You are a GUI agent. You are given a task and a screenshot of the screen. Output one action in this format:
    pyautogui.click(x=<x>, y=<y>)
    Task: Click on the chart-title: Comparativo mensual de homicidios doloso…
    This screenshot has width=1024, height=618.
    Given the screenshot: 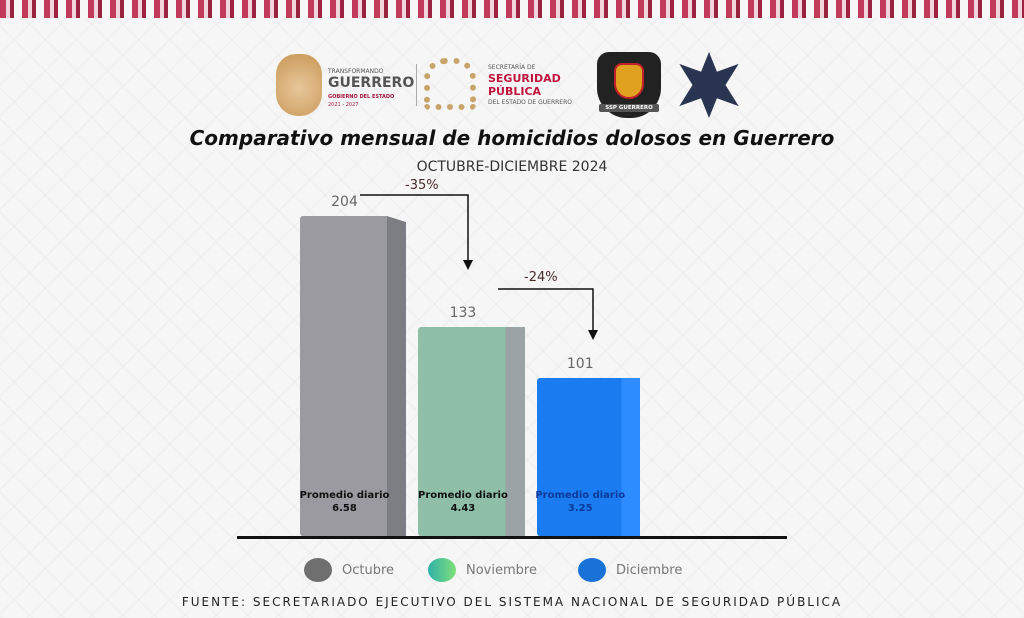 What is the action you would take?
    pyautogui.click(x=512, y=138)
    